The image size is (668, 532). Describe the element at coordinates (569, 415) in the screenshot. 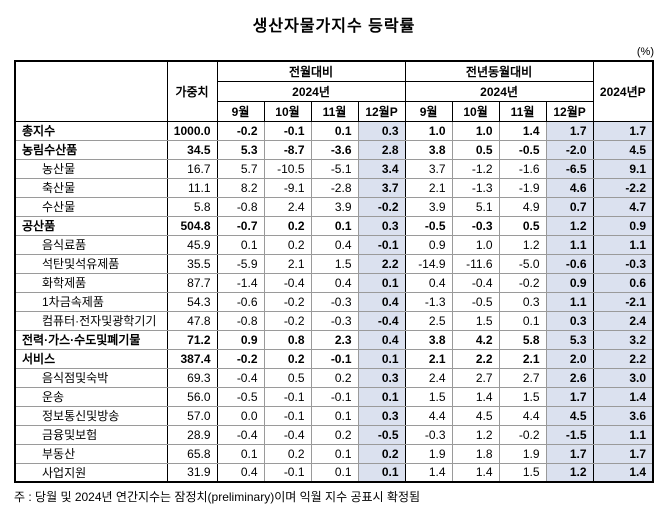

I see `yoy-value: 4.5` at that location.